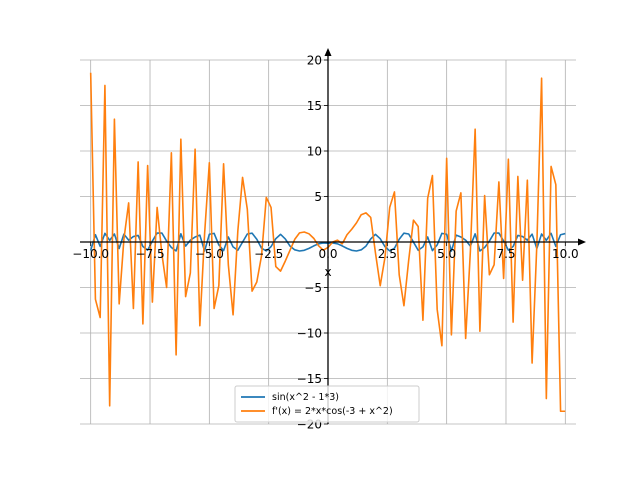 The image size is (640, 480). I want to click on x-axis-label: x, so click(327, 272).